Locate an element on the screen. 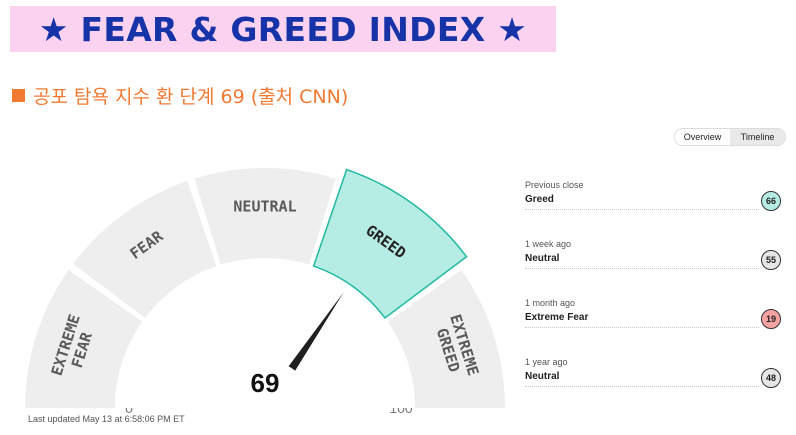 Image resolution: width=796 pixels, height=435 pixels. tab-timeline: Timeline is located at coordinates (757, 137).